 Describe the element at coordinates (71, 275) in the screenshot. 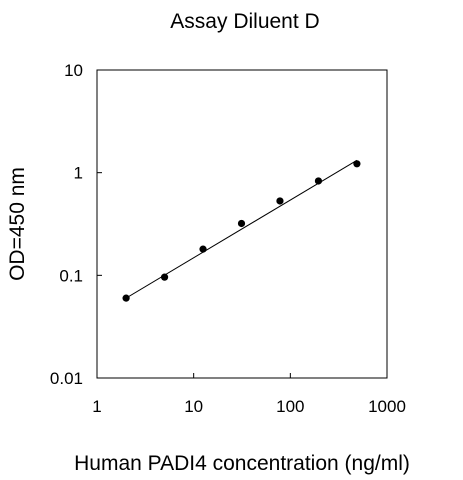

I see `y-tick-label: 0.1` at that location.